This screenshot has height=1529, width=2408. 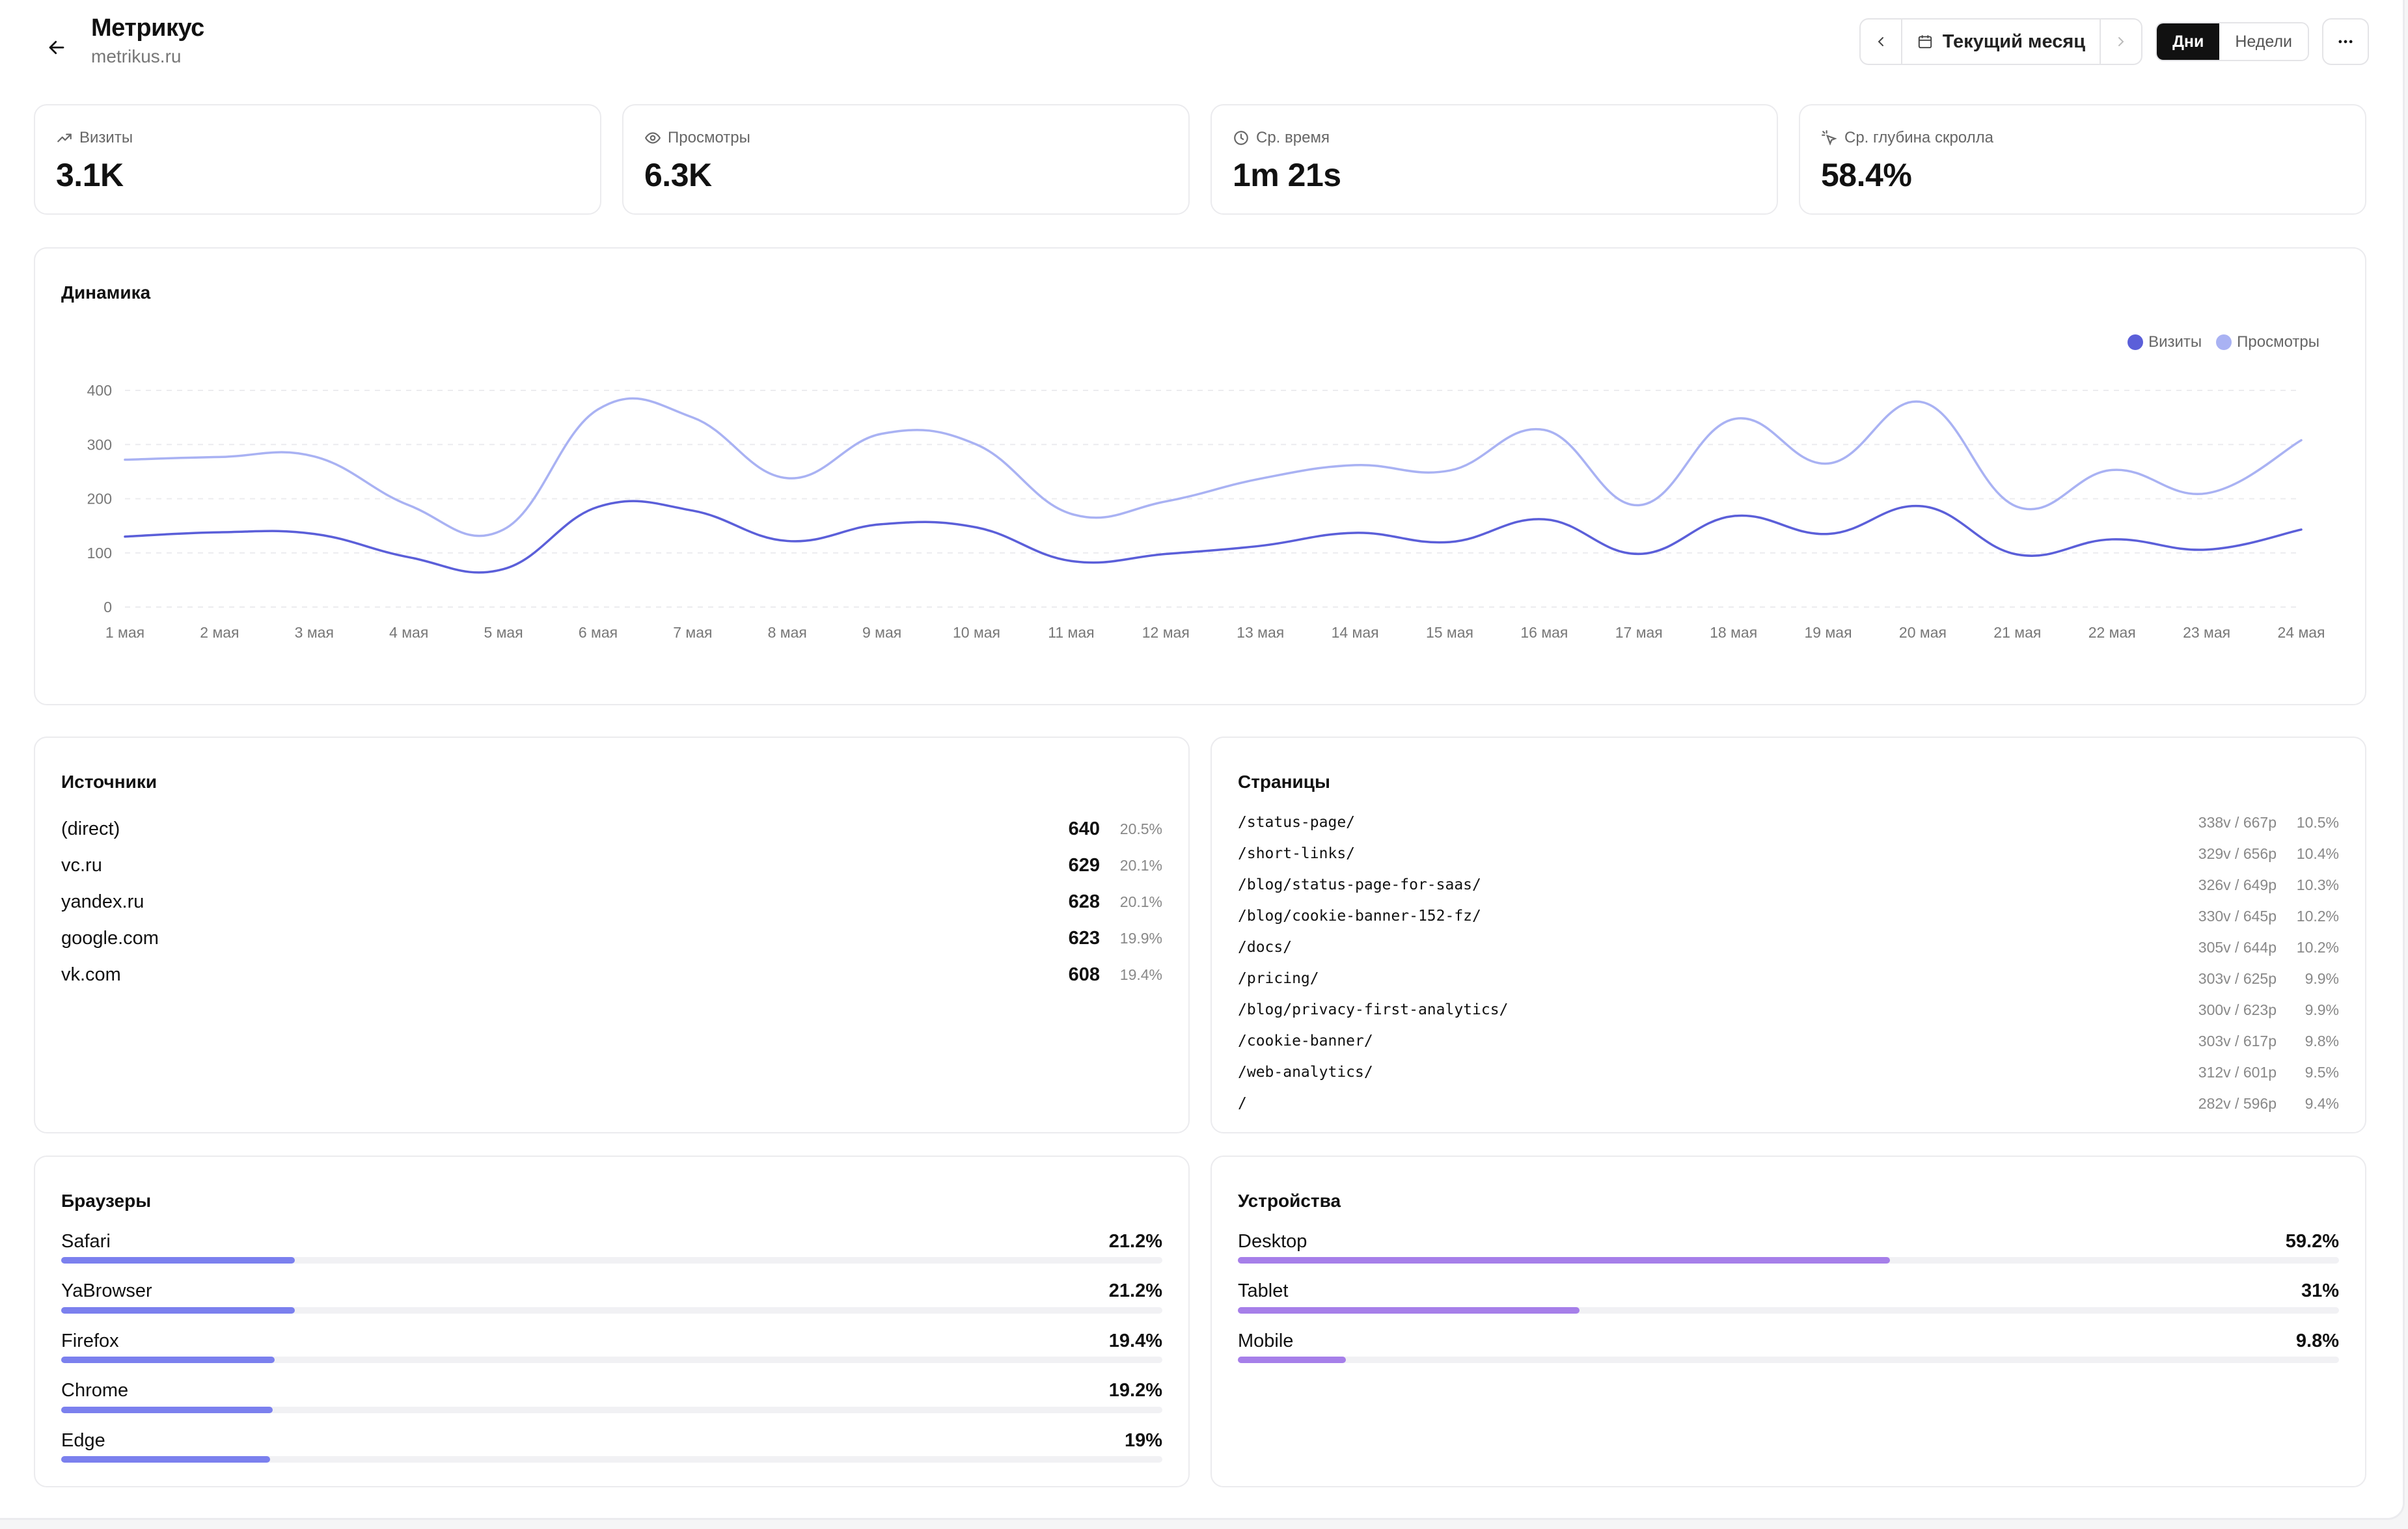 I want to click on header-controls: Текущий месяц Дни Недели, so click(x=2114, y=41).